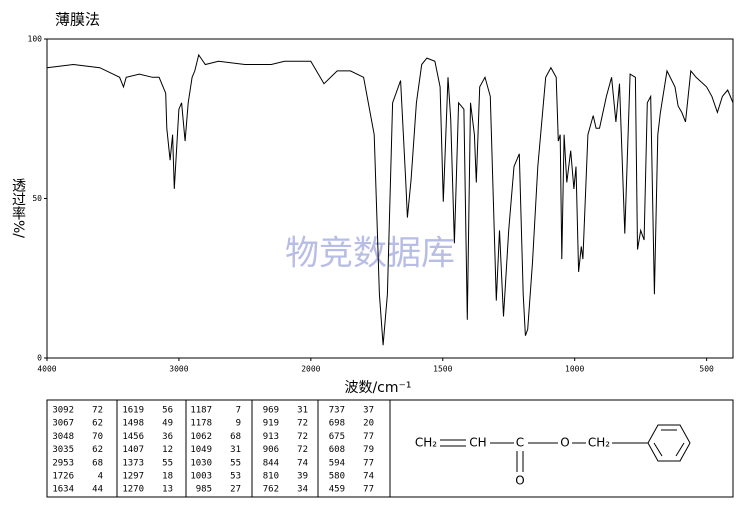  Describe the element at coordinates (337, 450) in the screenshot. I see `table-wavenumber: 608` at that location.